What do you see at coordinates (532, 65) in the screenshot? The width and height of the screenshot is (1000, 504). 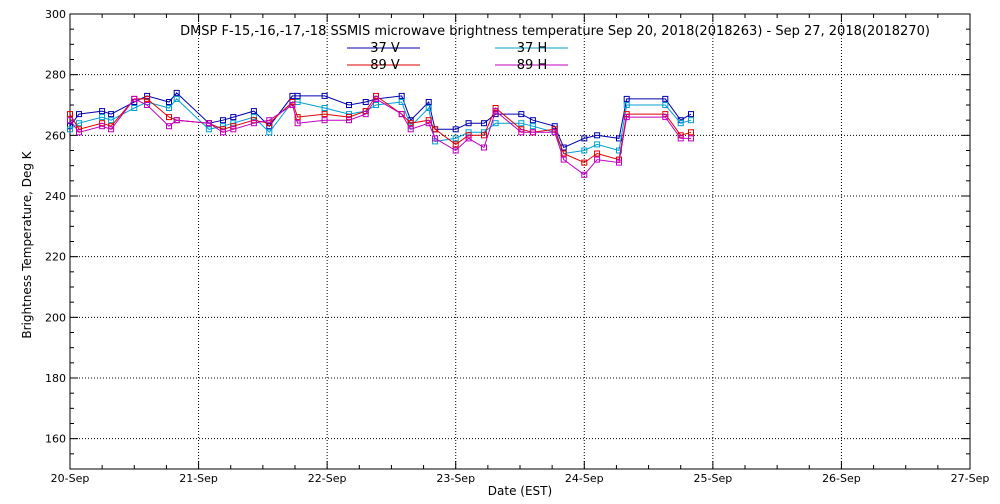 I see `legend-label-89-h: 89 H` at bounding box center [532, 65].